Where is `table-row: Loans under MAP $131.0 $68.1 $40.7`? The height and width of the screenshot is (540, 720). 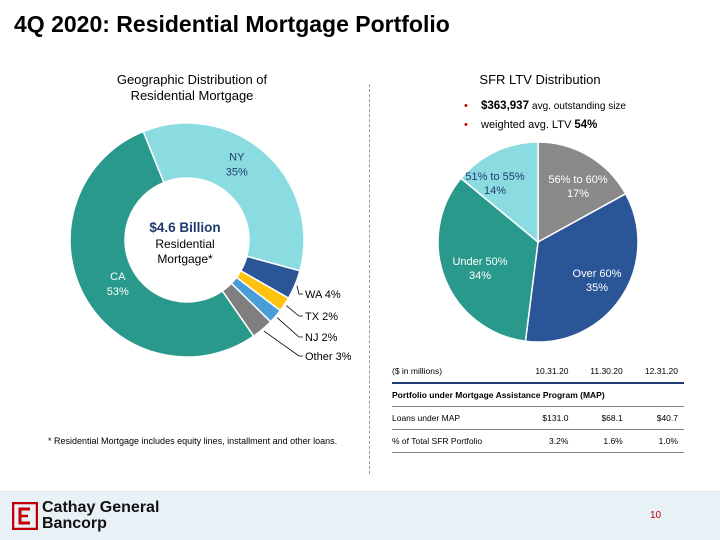 table-row: Loans under MAP $131.0 $68.1 $40.7 is located at coordinates (538, 418).